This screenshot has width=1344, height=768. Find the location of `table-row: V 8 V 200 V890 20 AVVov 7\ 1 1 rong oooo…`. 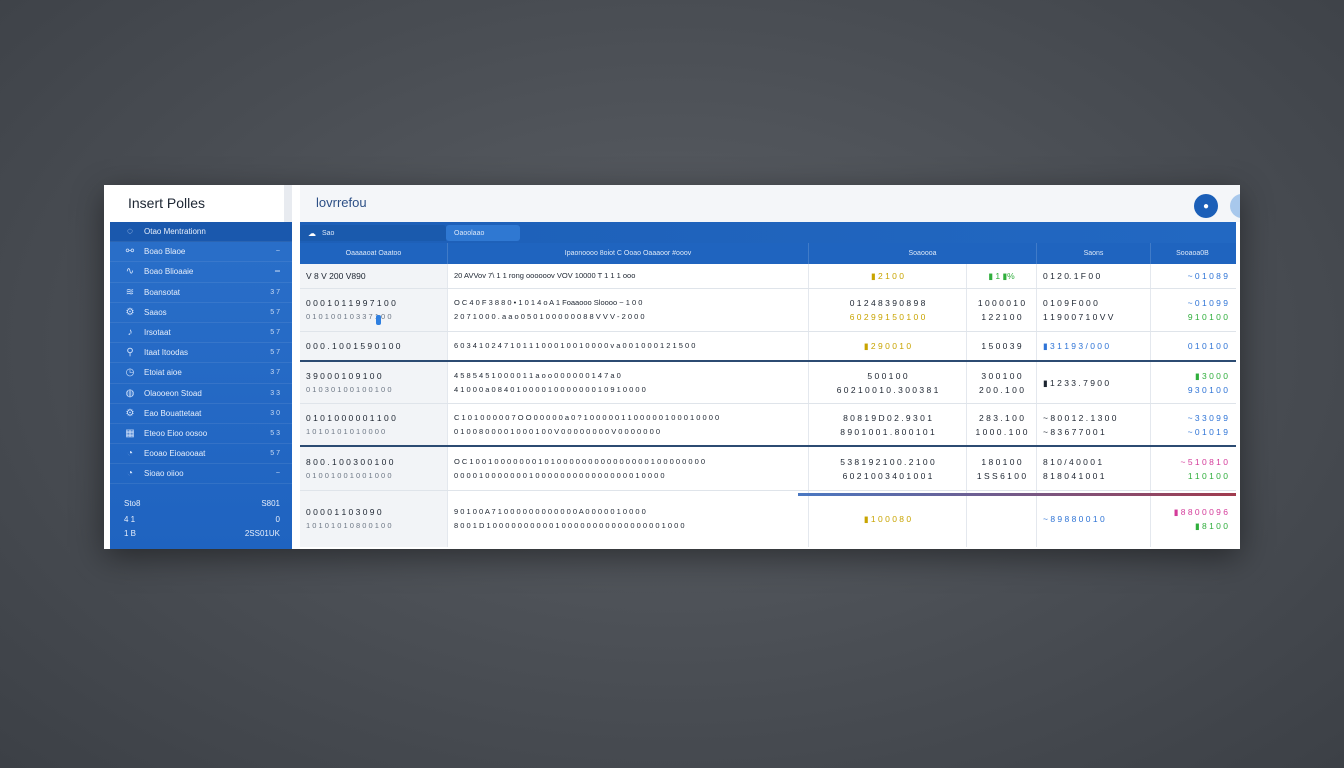

table-row: V 8 V 200 V890 20 AVVov 7\ 1 1 rong oooo… is located at coordinates (768, 276).